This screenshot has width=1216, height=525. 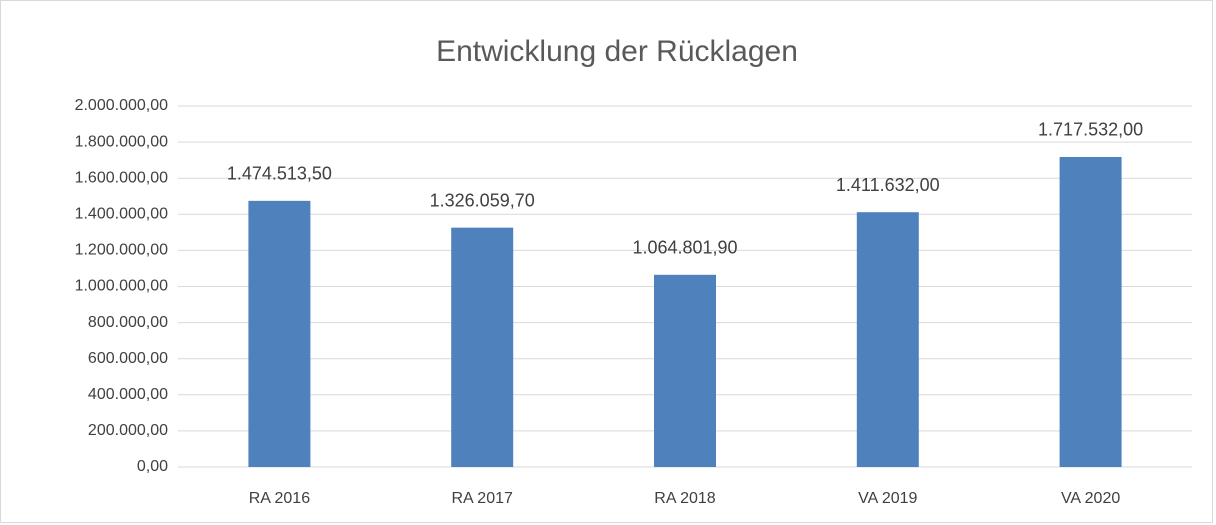 I want to click on value-label: 1.474.513,50, so click(x=279, y=174).